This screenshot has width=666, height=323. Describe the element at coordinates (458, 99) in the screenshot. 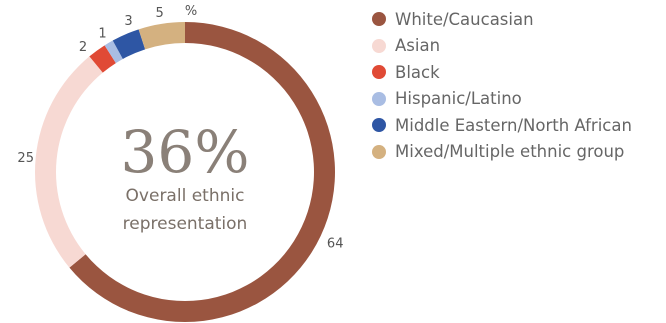

I see `legend-label: Hispanic/Latino` at that location.